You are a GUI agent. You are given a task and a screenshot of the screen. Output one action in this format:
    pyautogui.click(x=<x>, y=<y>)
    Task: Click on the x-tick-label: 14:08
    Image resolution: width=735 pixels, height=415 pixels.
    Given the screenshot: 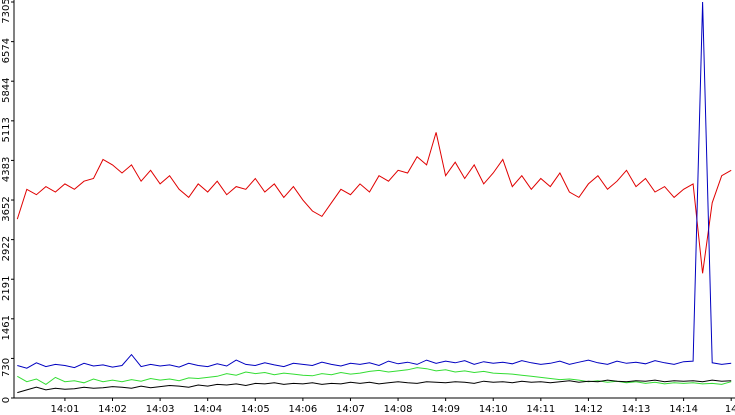 What is the action you would take?
    pyautogui.click(x=398, y=409)
    